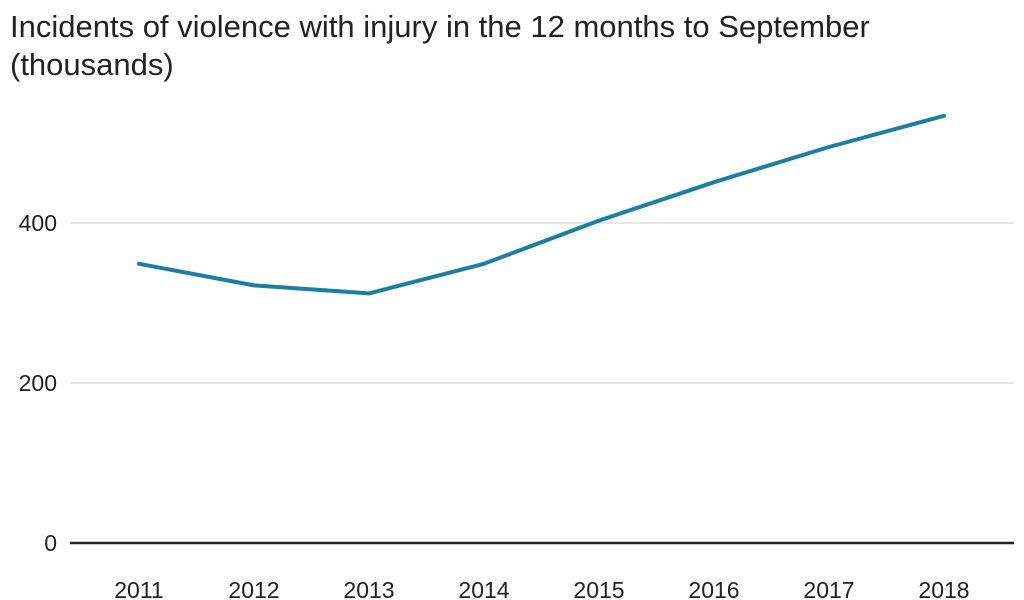  What do you see at coordinates (828, 588) in the screenshot?
I see `x-tick-label: 2017` at bounding box center [828, 588].